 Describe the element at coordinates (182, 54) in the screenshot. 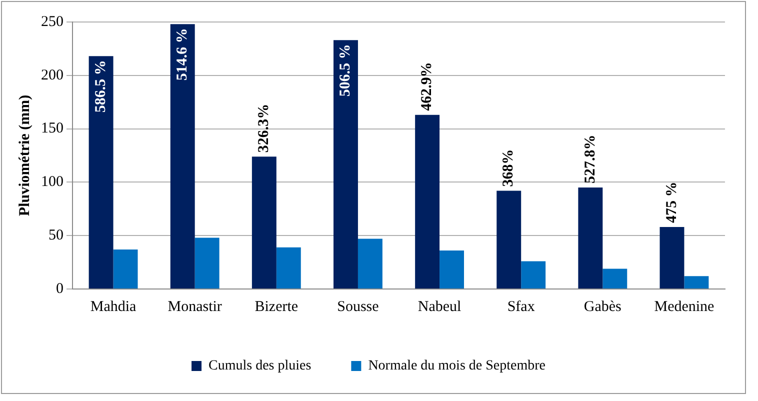

I see `annotation: 514.6 %` at that location.